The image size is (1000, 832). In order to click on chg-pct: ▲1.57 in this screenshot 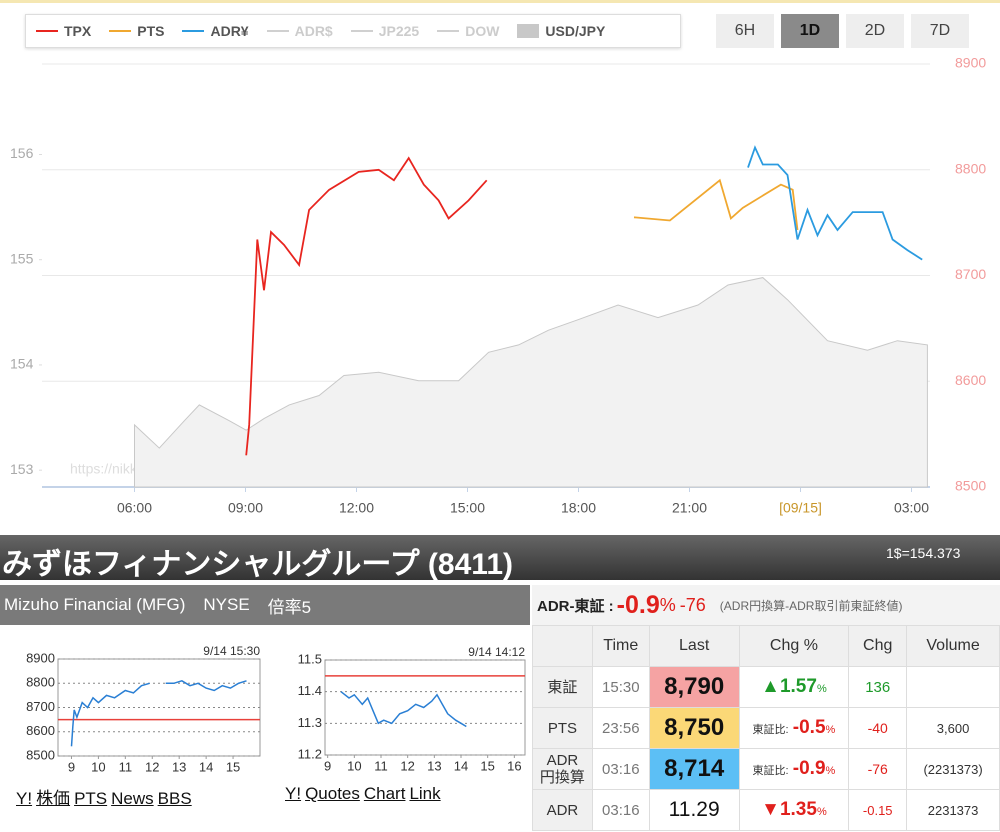, I will do `click(789, 686)`.